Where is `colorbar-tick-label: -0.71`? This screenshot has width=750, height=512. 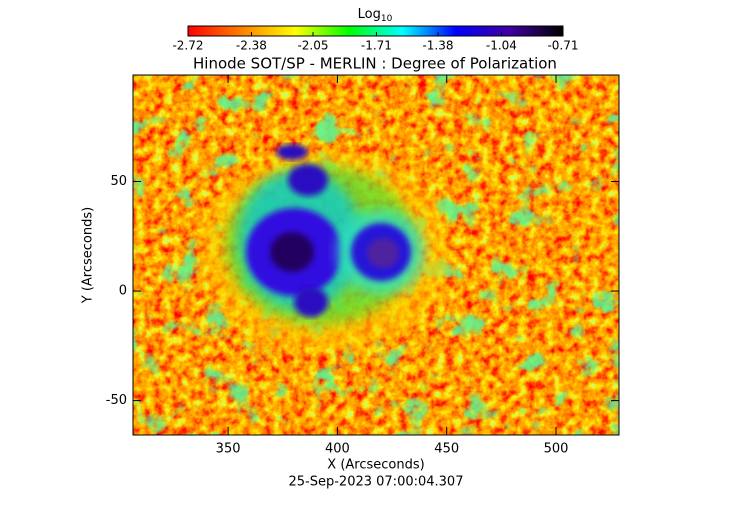 colorbar-tick-label: -0.71 is located at coordinates (562, 46).